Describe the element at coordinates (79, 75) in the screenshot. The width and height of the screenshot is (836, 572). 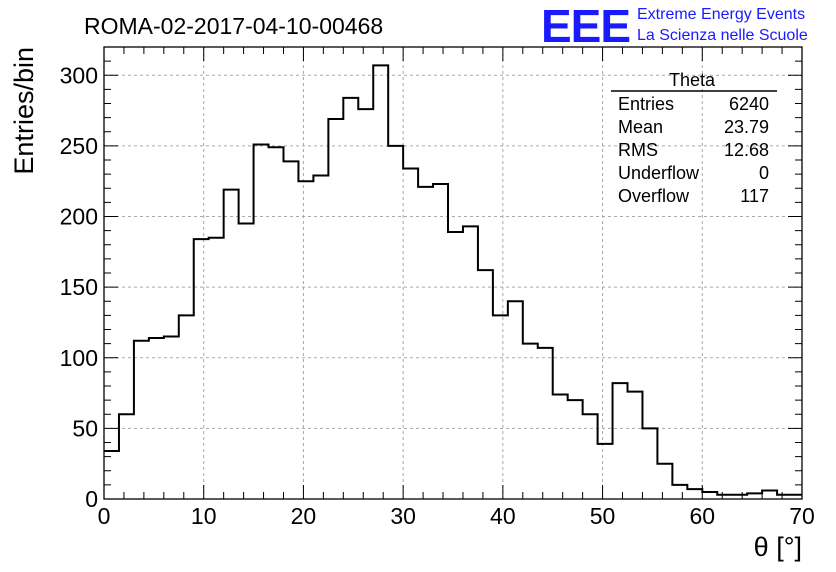
I see `y-tick-label: 300` at that location.